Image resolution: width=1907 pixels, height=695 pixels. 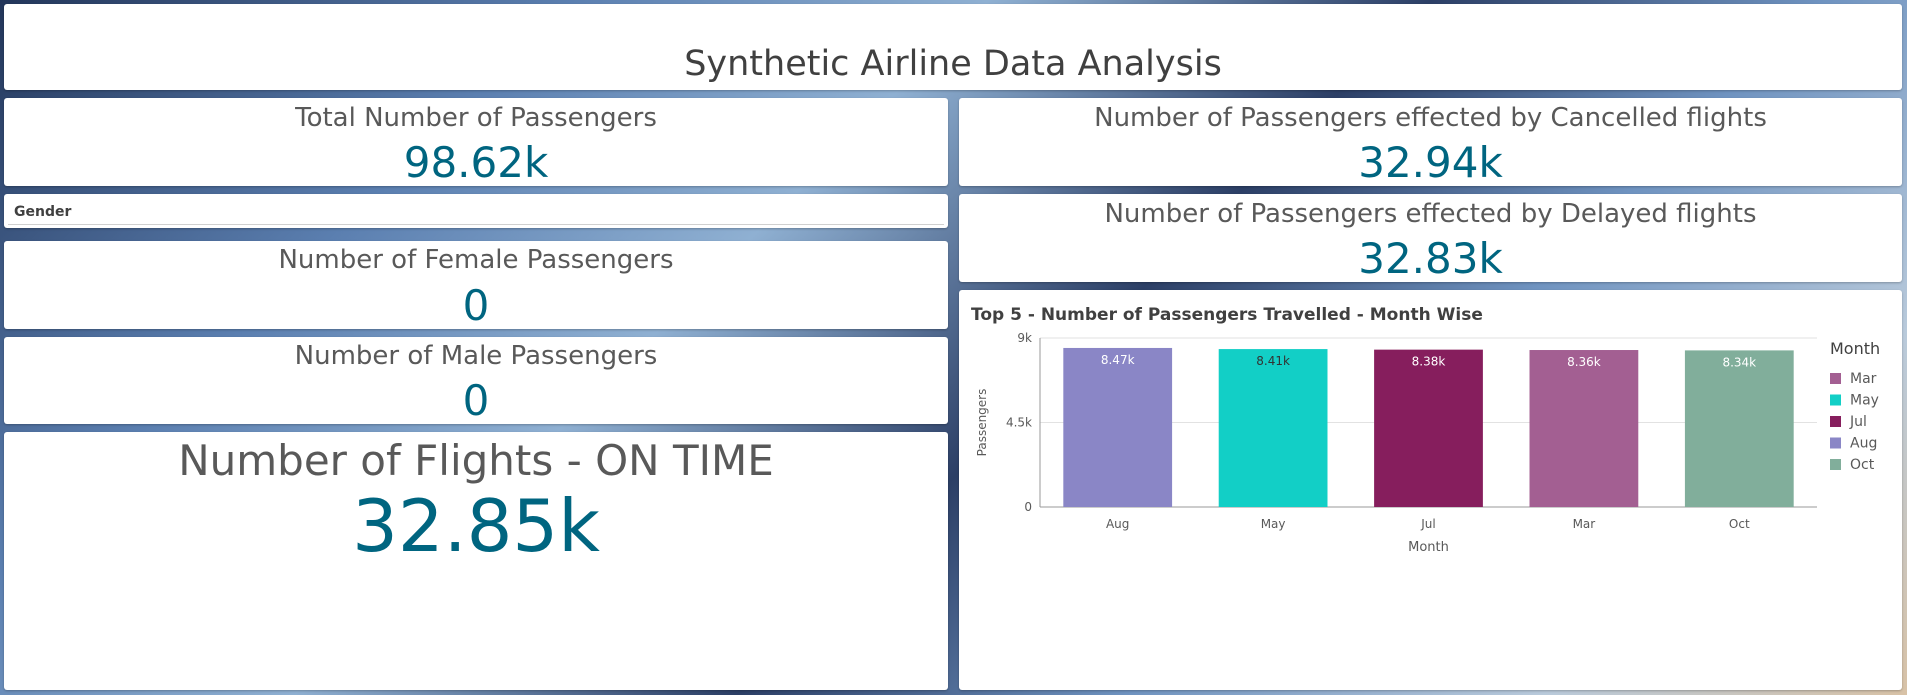 What do you see at coordinates (1863, 379) in the screenshot?
I see `legend-item-mar: Mar` at bounding box center [1863, 379].